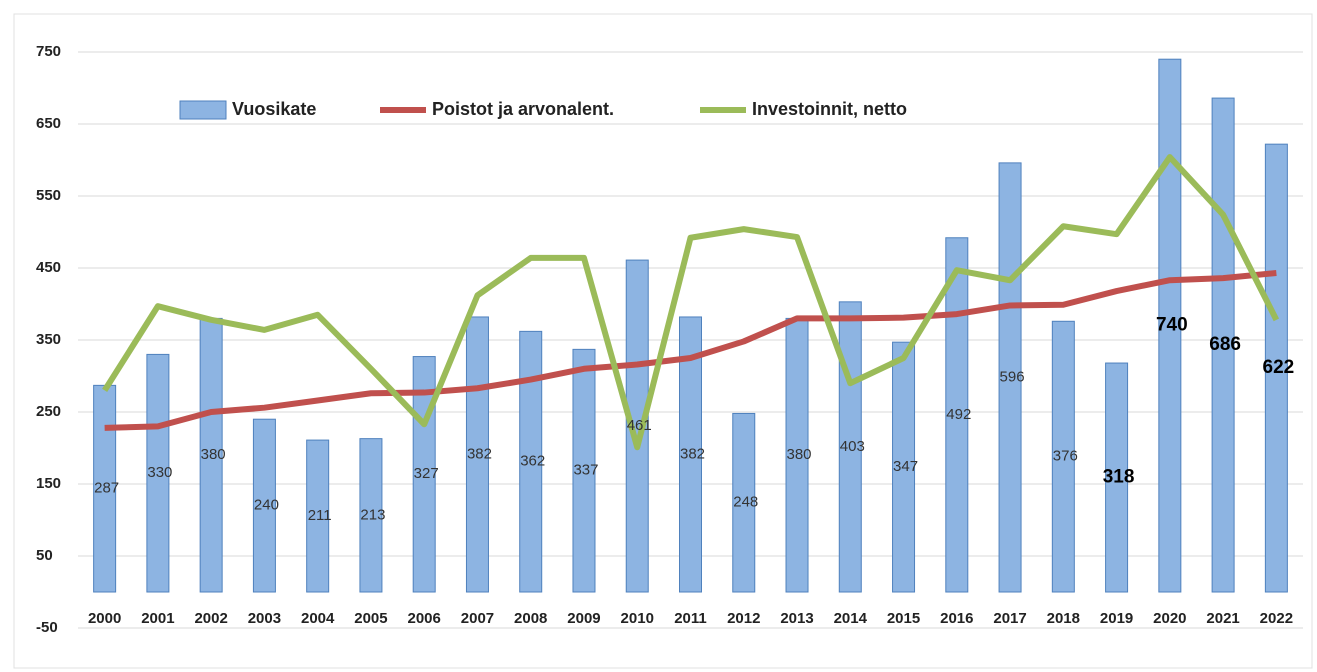  Describe the element at coordinates (104, 618) in the screenshot. I see `x-tick-label: 2000` at that location.